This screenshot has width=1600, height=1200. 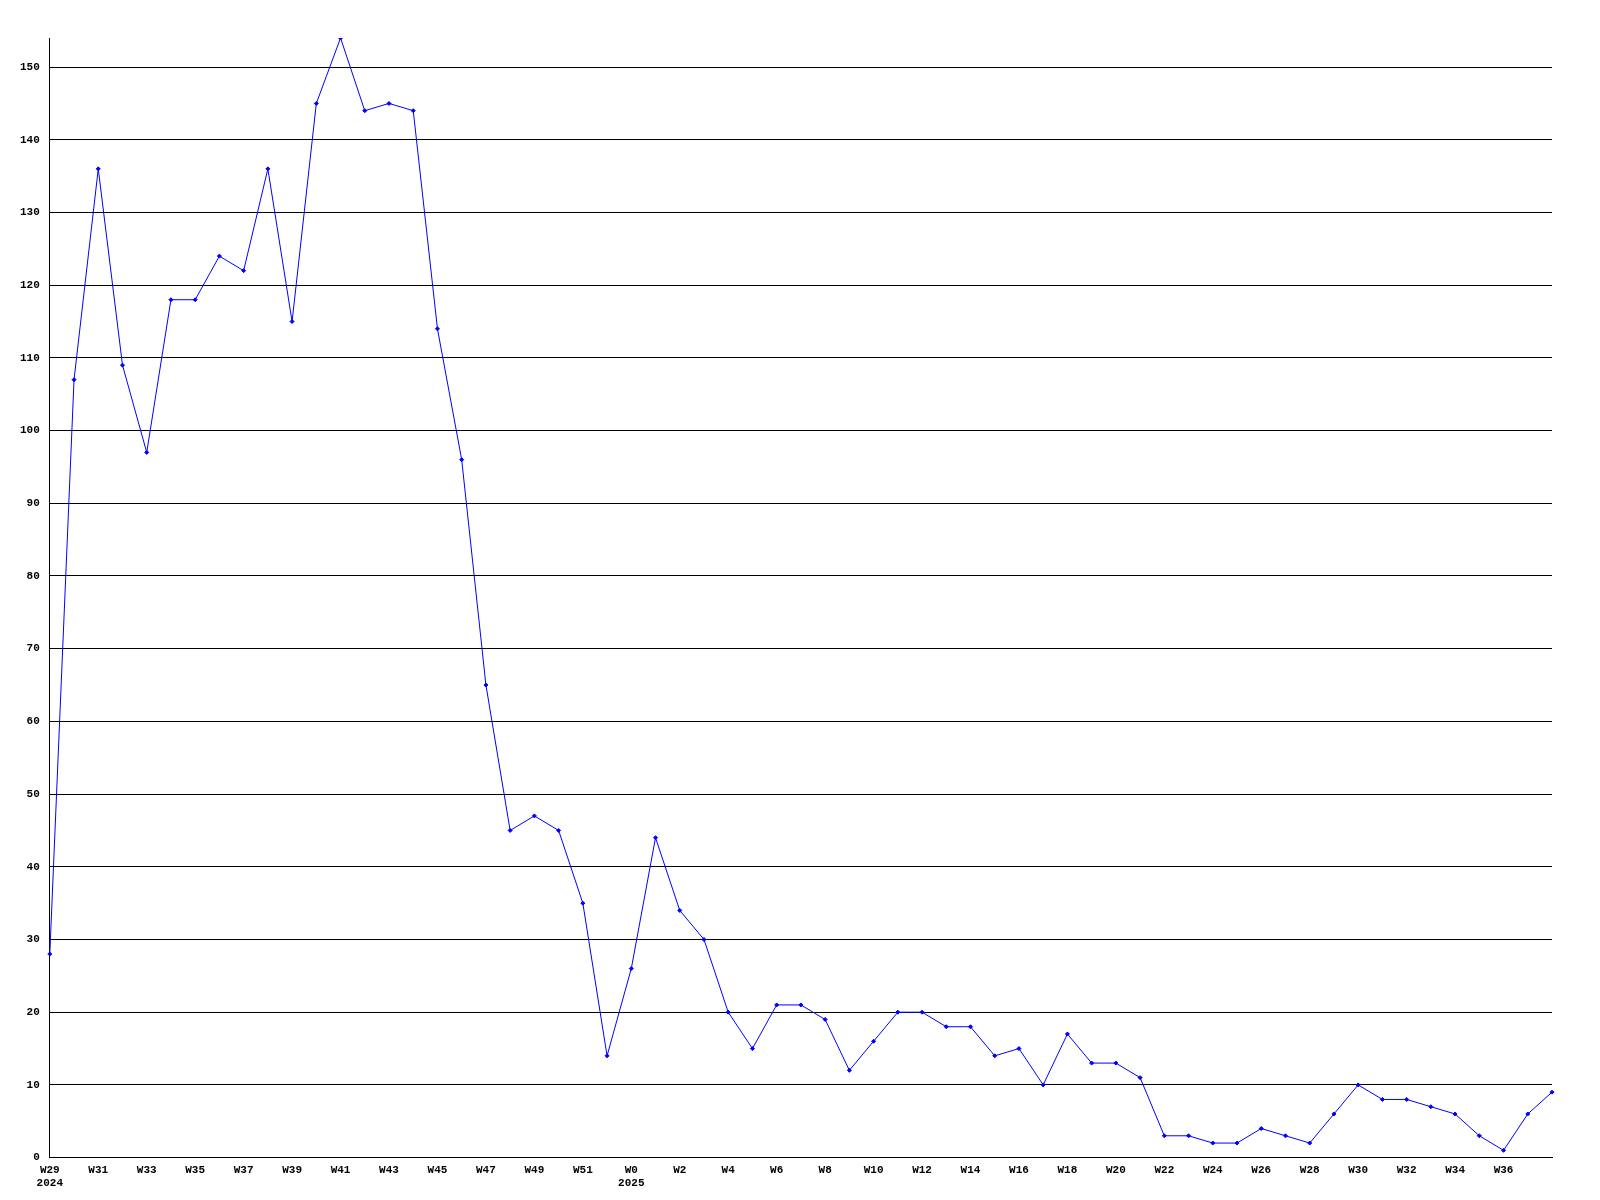 What do you see at coordinates (1503, 1169) in the screenshot?
I see `x-tick-label: W36` at bounding box center [1503, 1169].